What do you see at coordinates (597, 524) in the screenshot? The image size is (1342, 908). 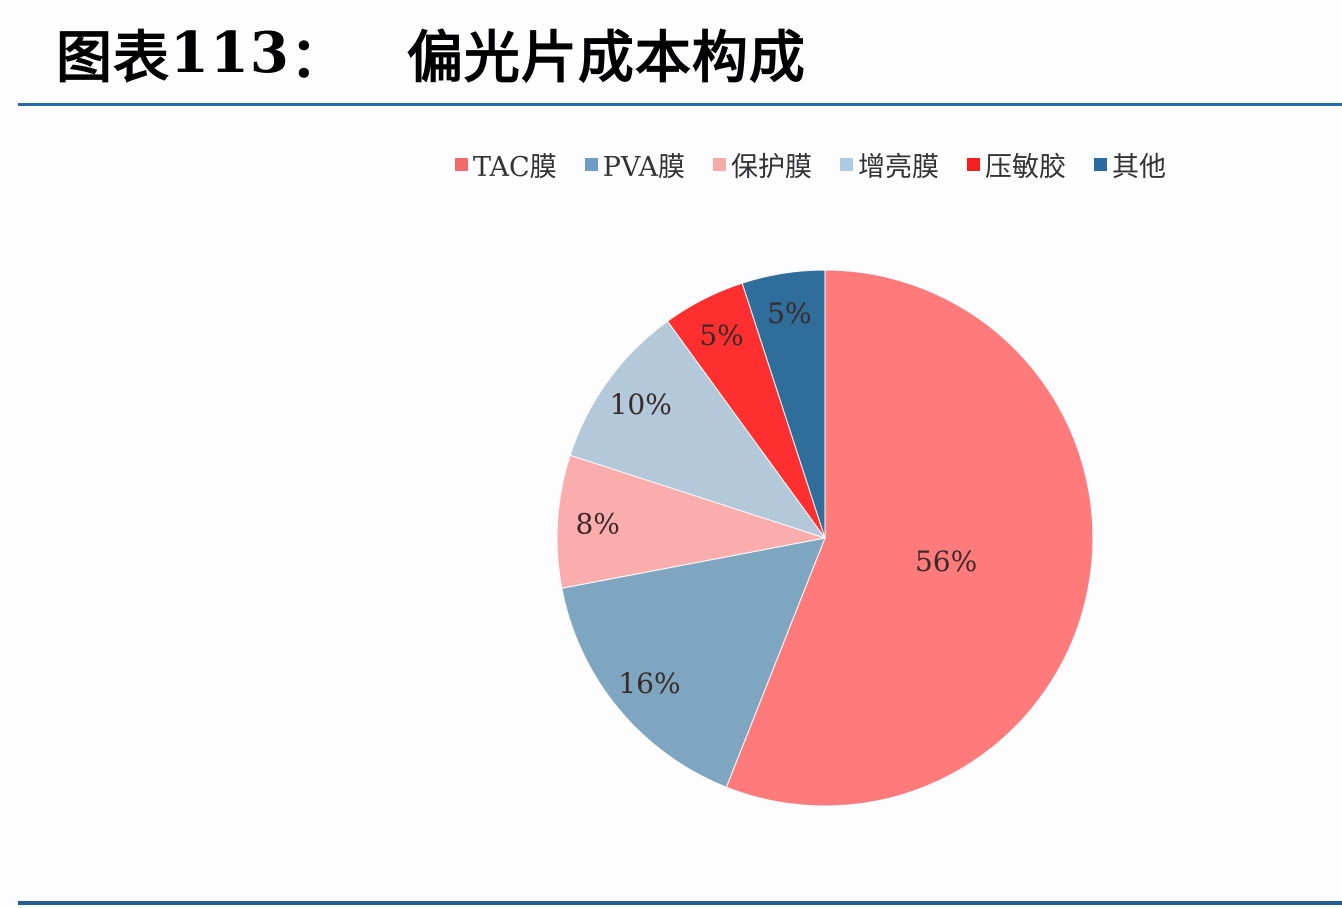 I see `slice-label: 8%` at bounding box center [597, 524].